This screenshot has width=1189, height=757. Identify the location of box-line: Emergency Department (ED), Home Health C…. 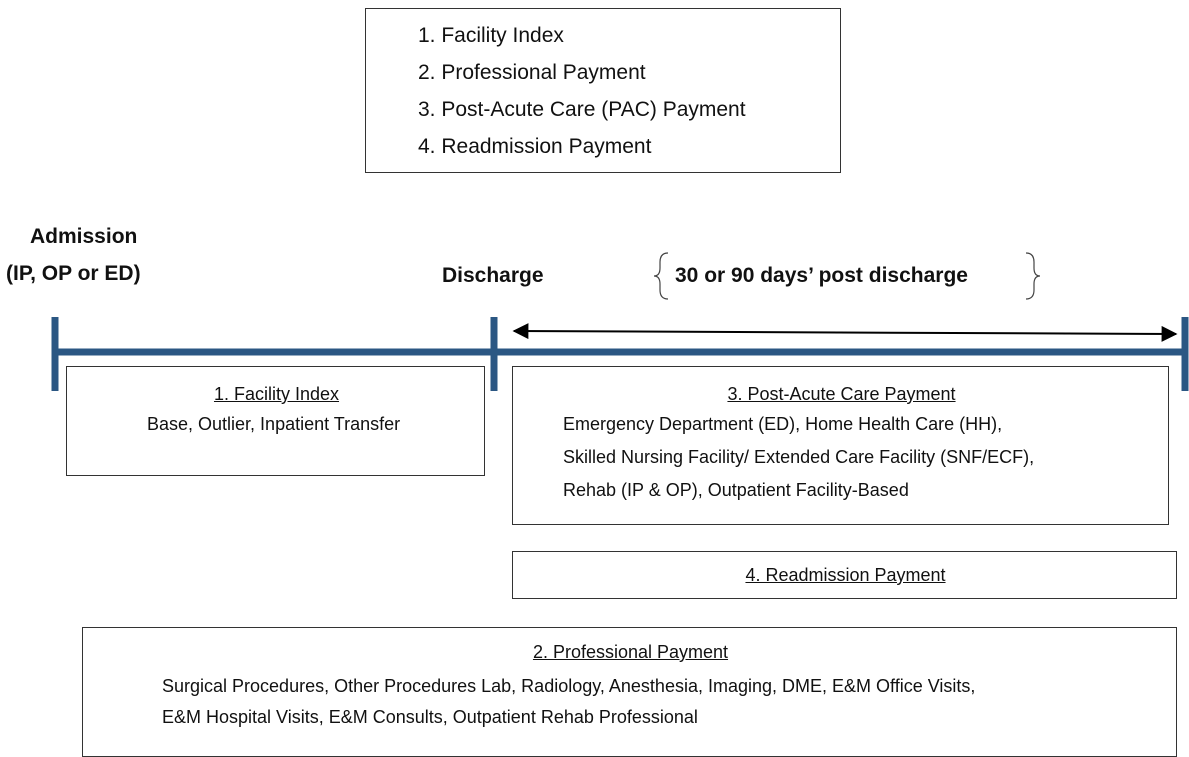
(783, 424).